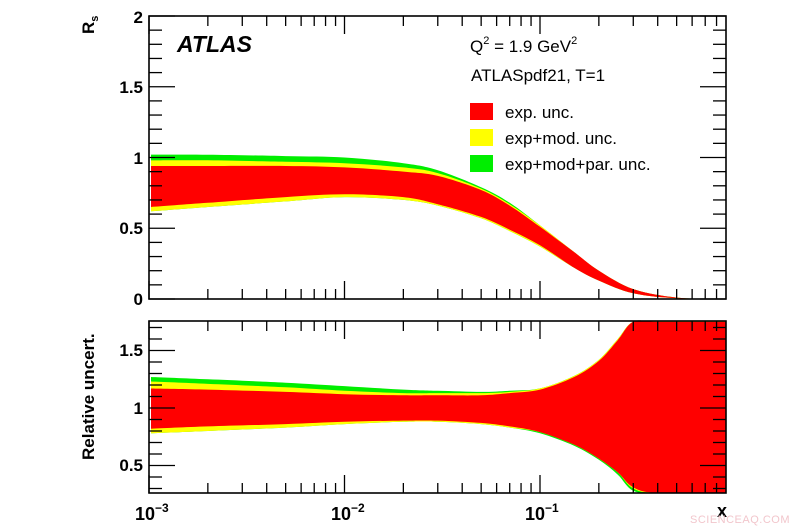 This screenshot has width=800, height=530. What do you see at coordinates (523, 45) in the screenshot?
I see `q2-annotation: Q2 = 1.9 GeV2` at bounding box center [523, 45].